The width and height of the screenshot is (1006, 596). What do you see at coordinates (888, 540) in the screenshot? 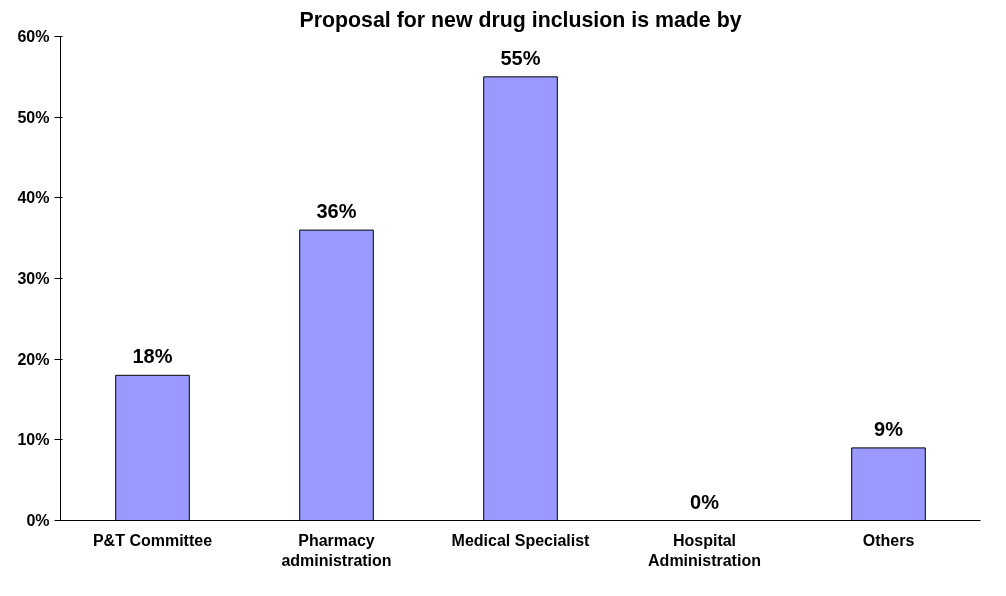
I see `x-tick-label: Others` at bounding box center [888, 540].